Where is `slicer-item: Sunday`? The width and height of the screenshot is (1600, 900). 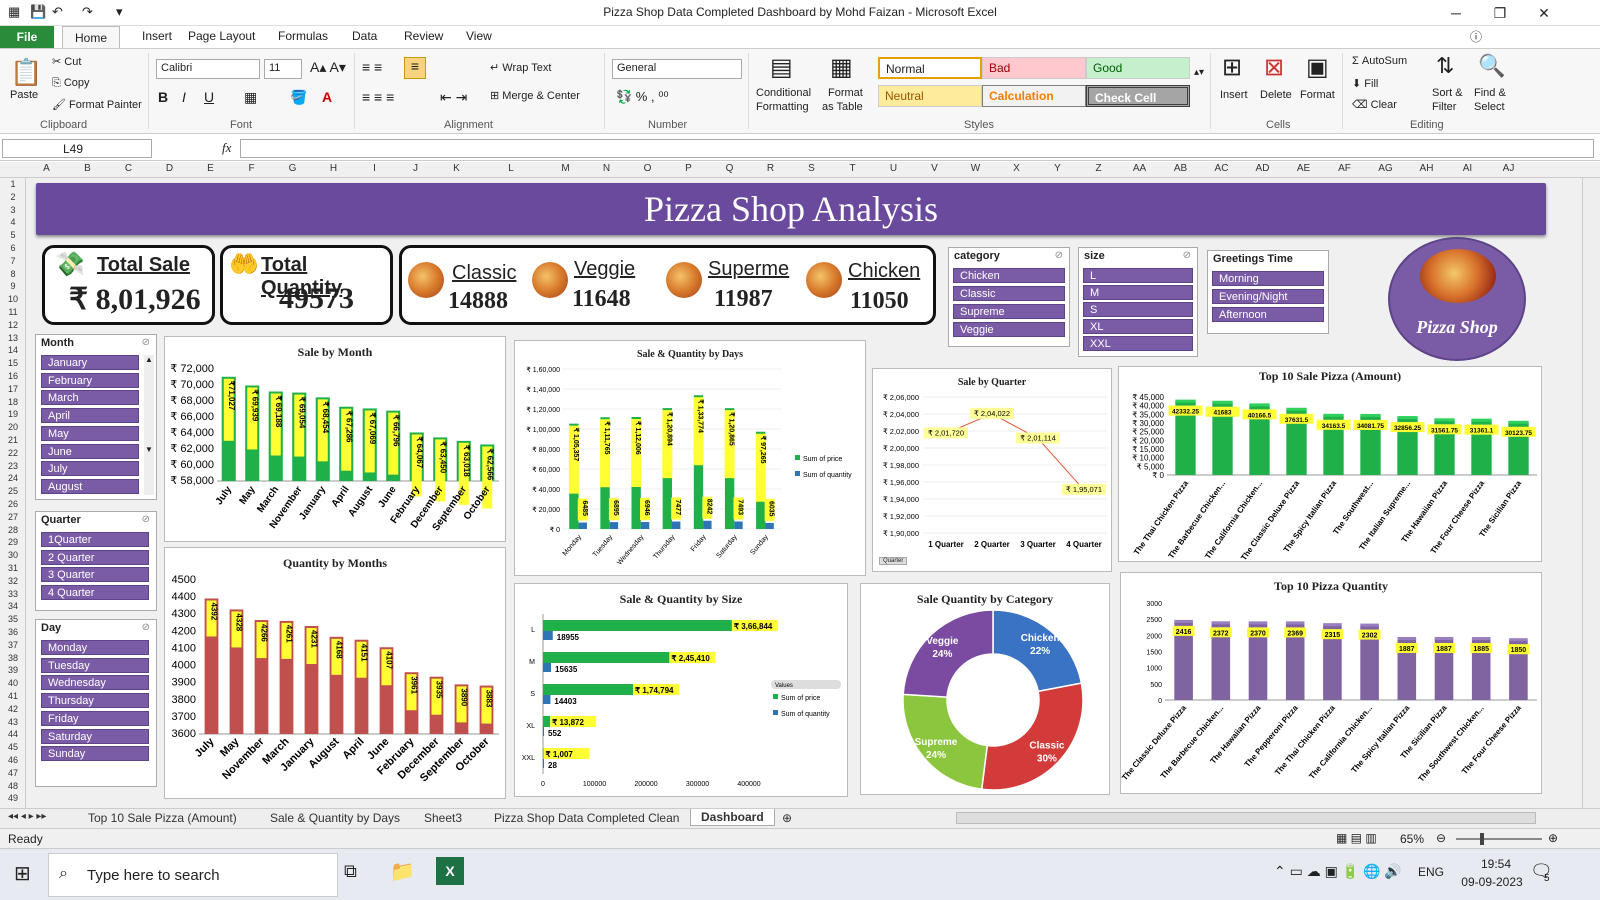
slicer-item: Sunday is located at coordinates (95, 754).